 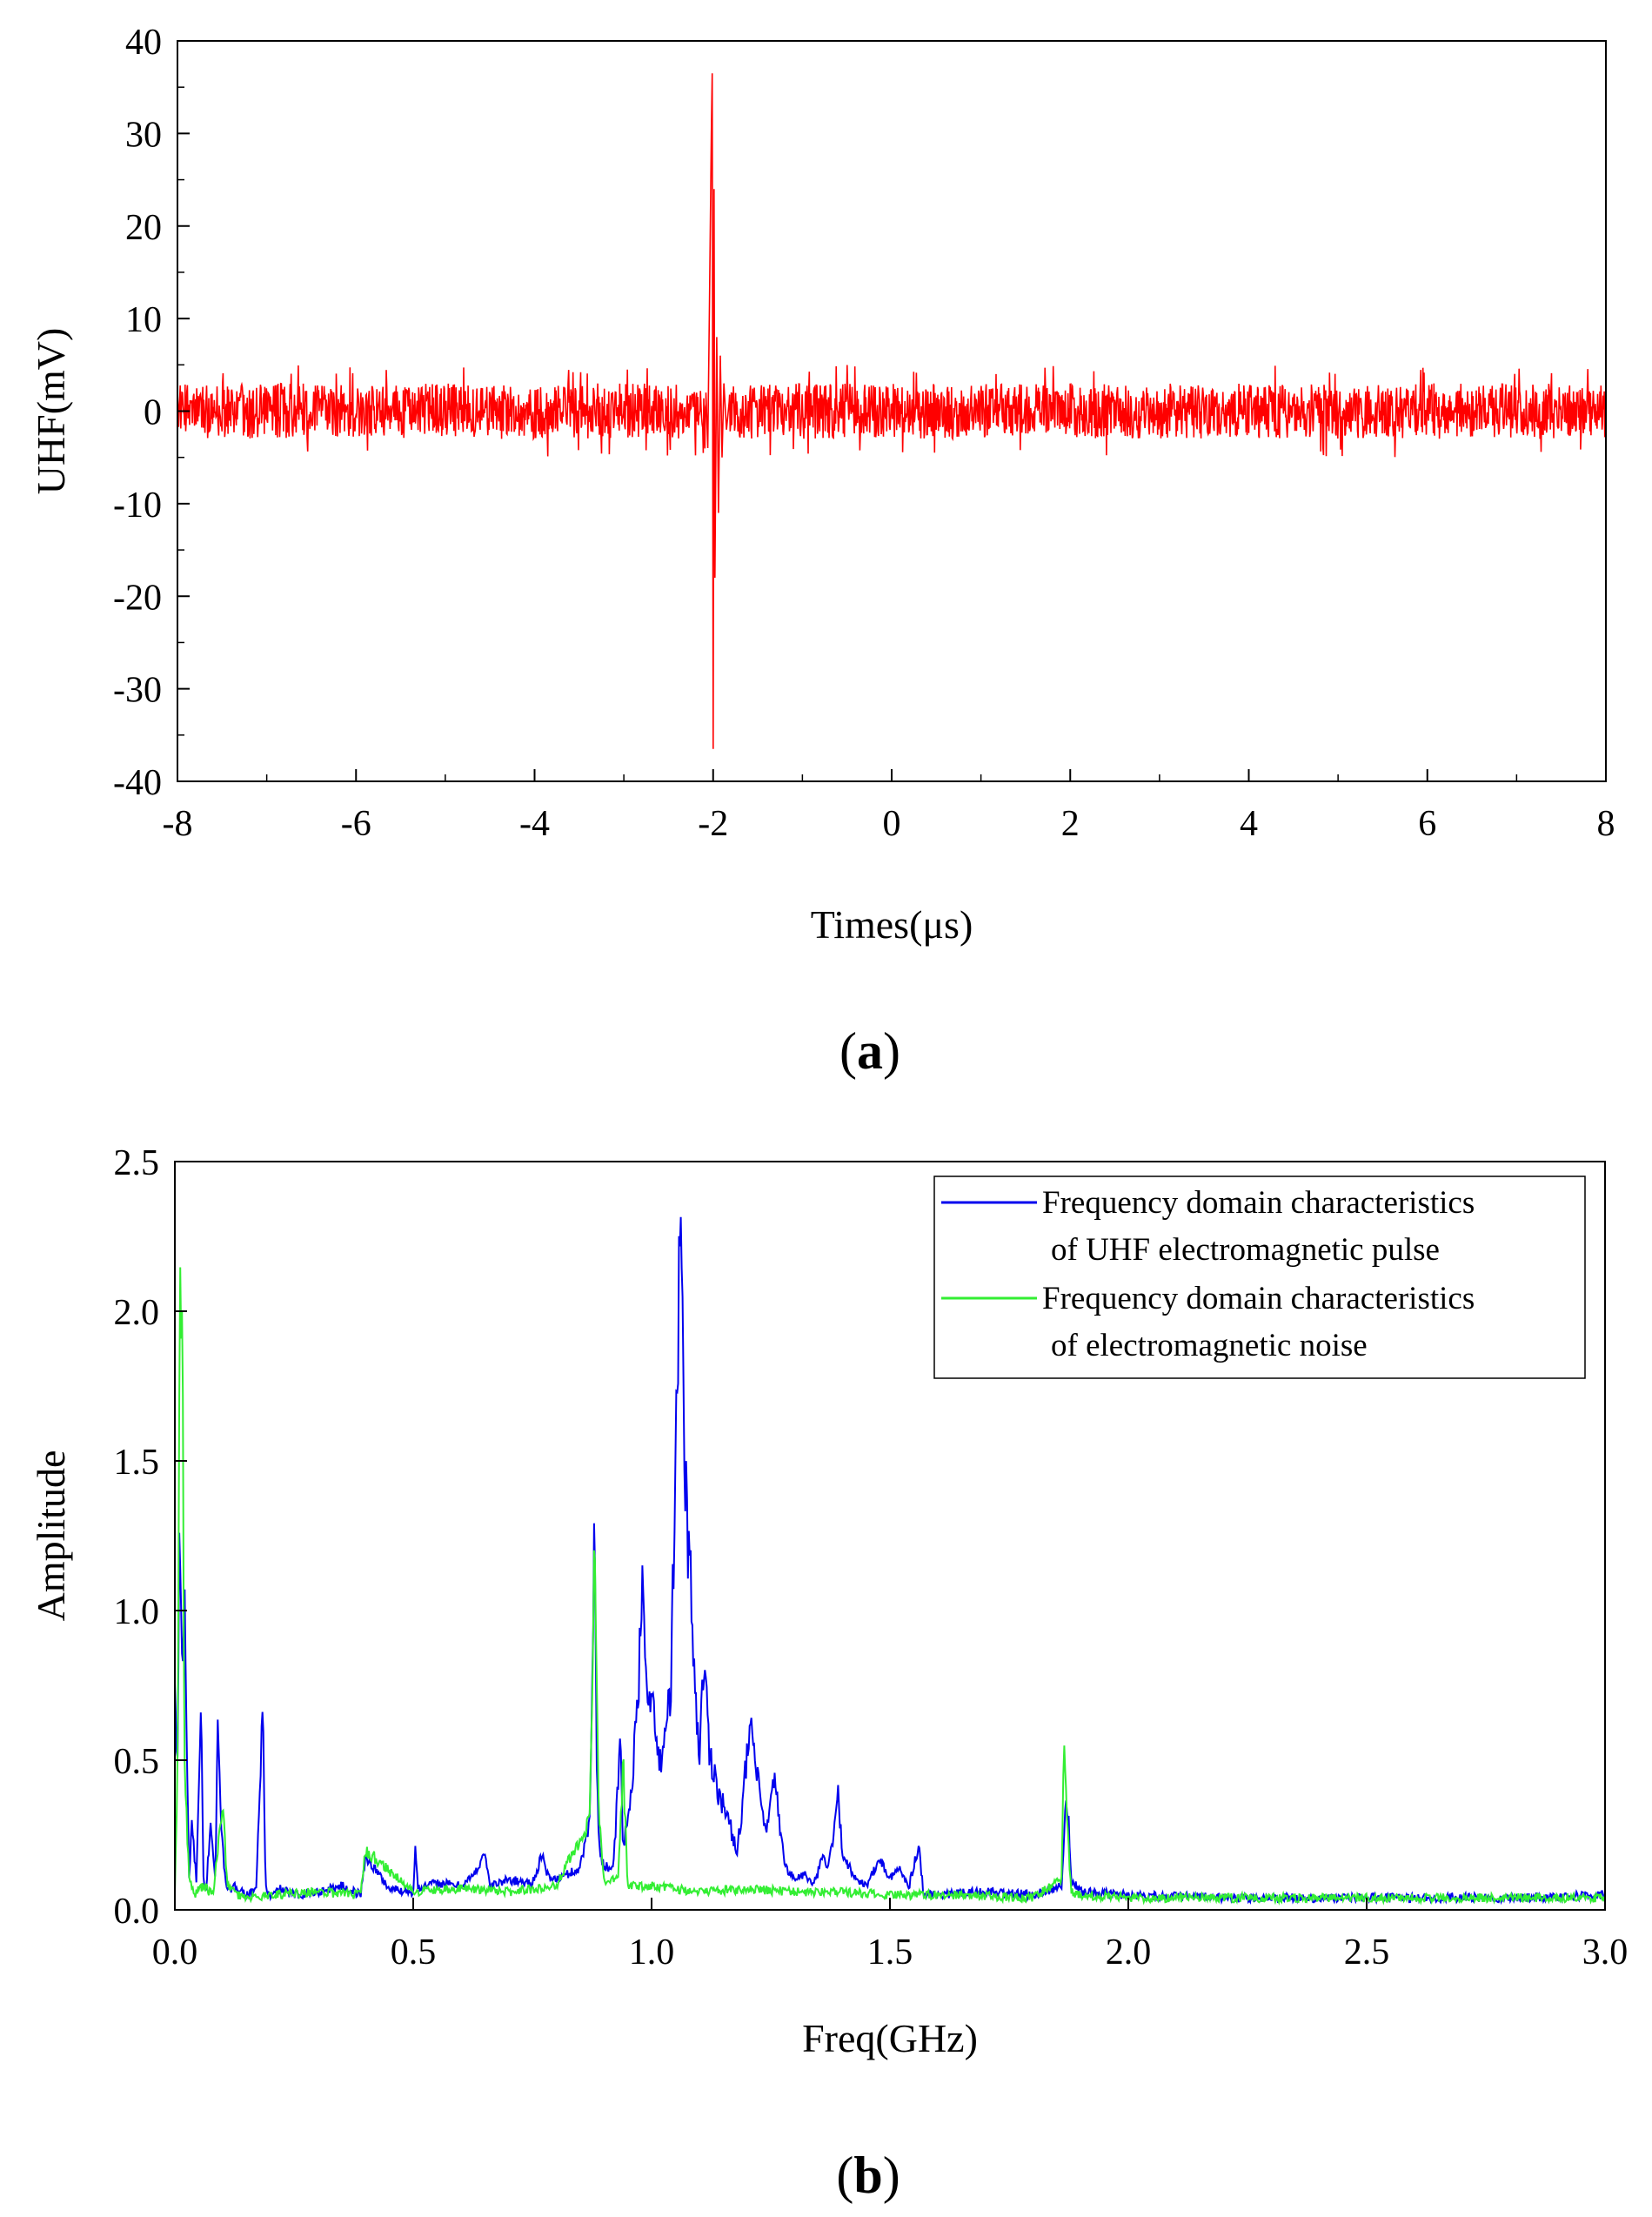 I want to click on legend-box, so click(x=1259, y=1277).